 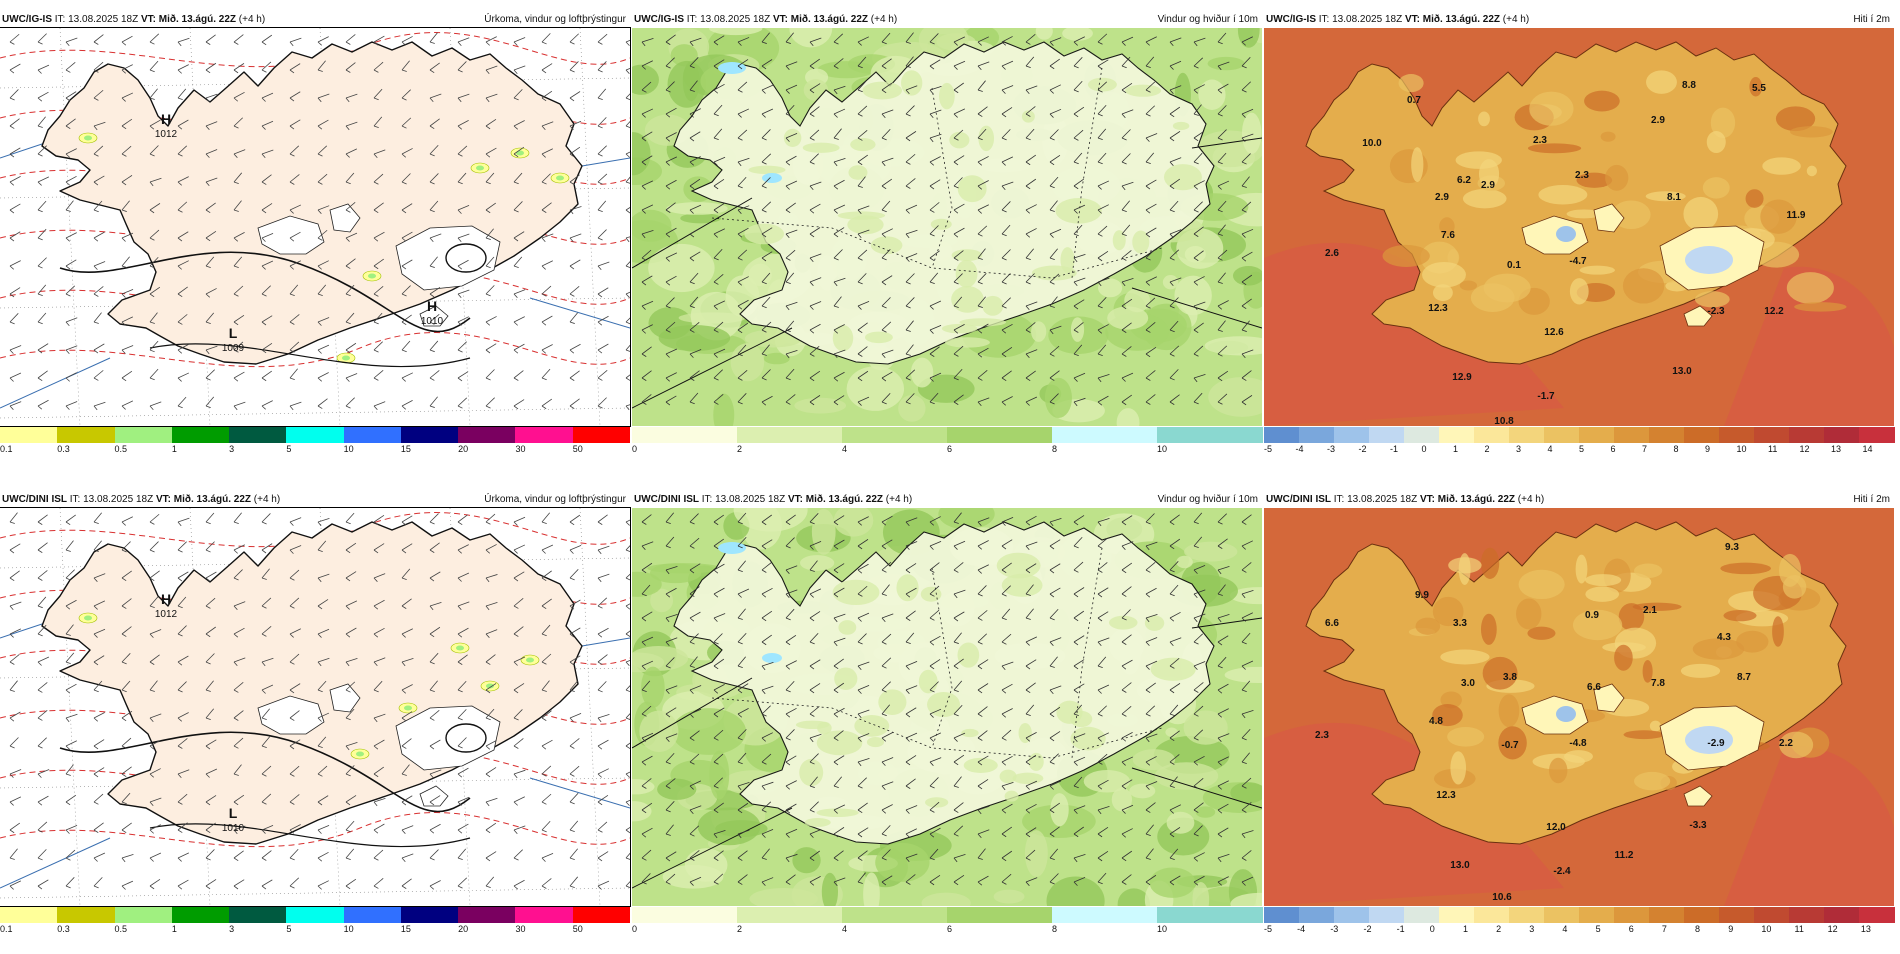 What do you see at coordinates (232, 929) in the screenshot?
I see `colorbar-tick-label: 3` at bounding box center [232, 929].